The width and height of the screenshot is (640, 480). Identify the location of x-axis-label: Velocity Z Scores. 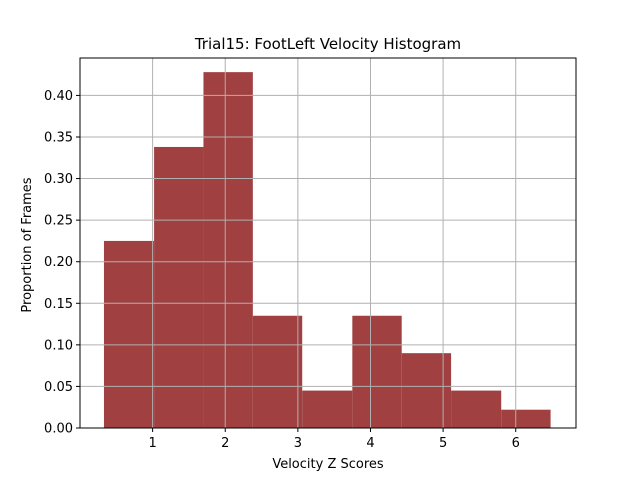
(328, 464).